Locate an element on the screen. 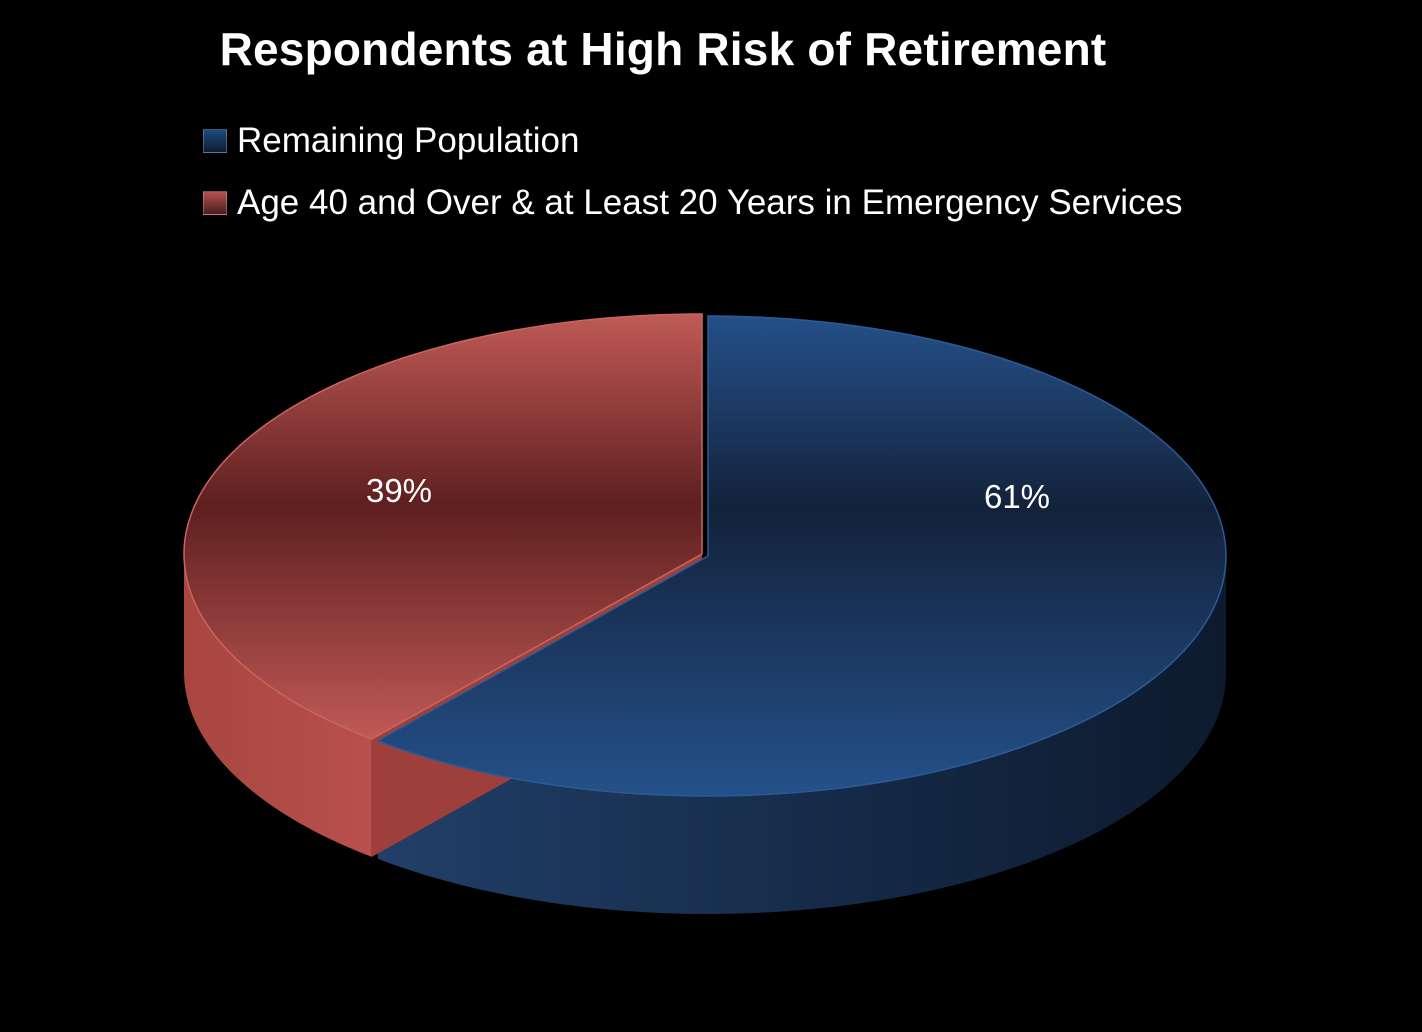 This screenshot has width=1422, height=1032. data-label-age-40-and-over: 39% is located at coordinates (399, 490).